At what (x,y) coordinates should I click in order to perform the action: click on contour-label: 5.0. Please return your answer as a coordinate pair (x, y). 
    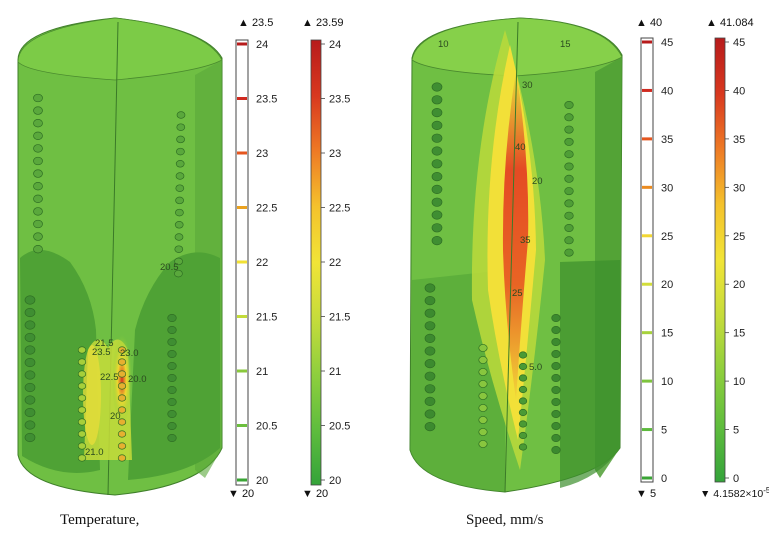
    Looking at the image, I should click on (535, 367).